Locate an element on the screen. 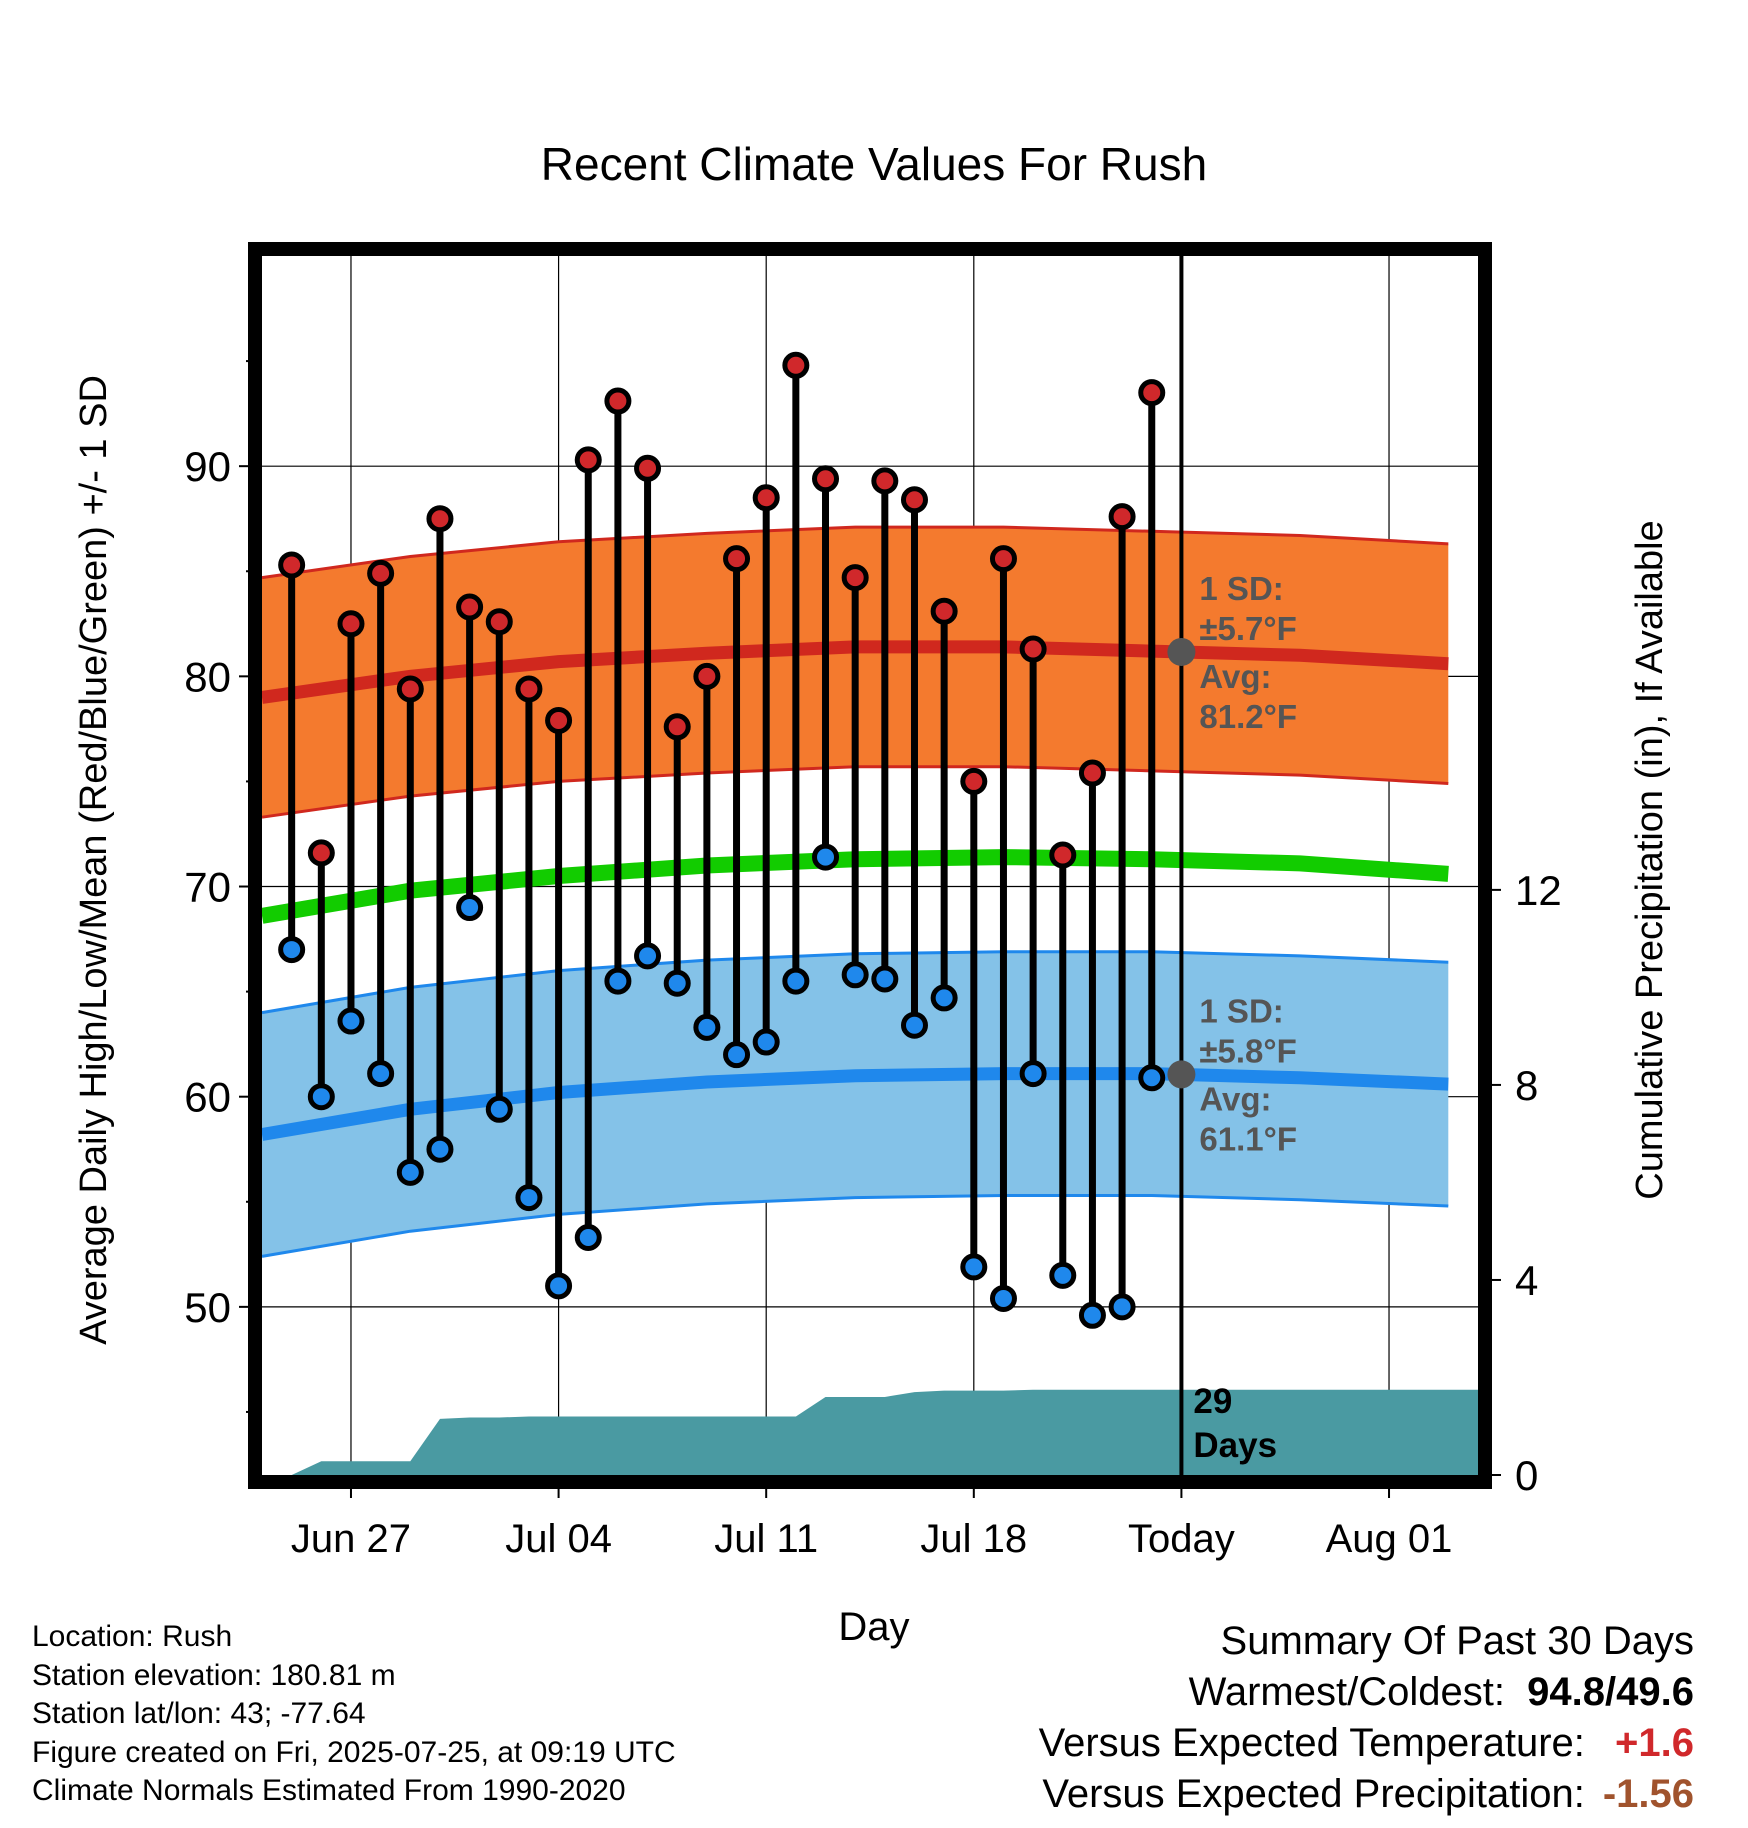  low-avg-value: 61.1°F is located at coordinates (1248, 1138).